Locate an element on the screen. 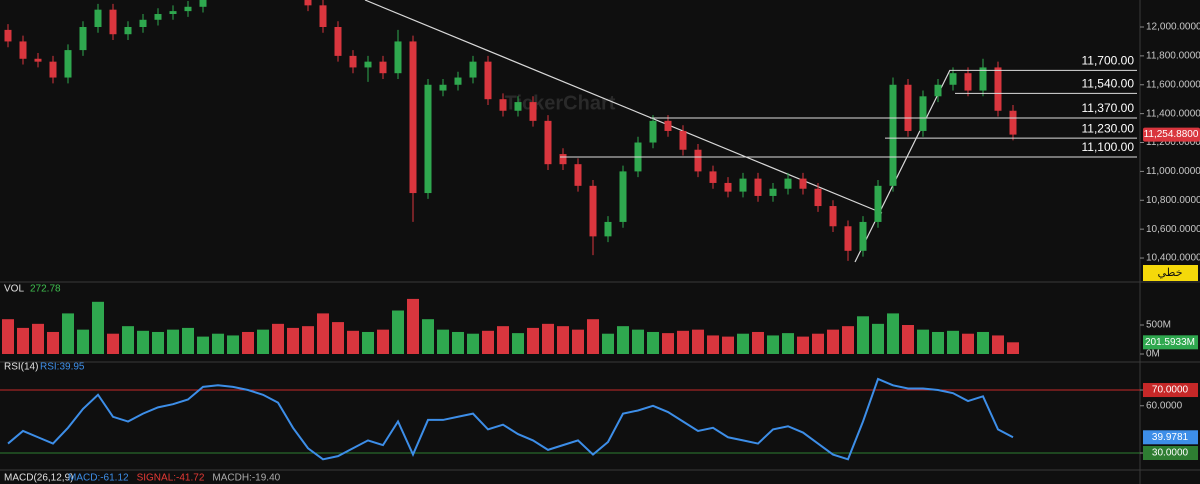 Image resolution: width=1200 pixels, height=484 pixels. y-tick-label: 500M is located at coordinates (1158, 325).